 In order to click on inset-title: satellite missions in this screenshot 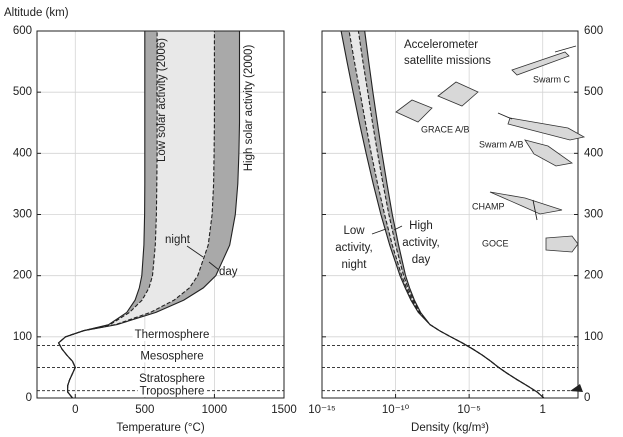, I will do `click(447, 61)`.